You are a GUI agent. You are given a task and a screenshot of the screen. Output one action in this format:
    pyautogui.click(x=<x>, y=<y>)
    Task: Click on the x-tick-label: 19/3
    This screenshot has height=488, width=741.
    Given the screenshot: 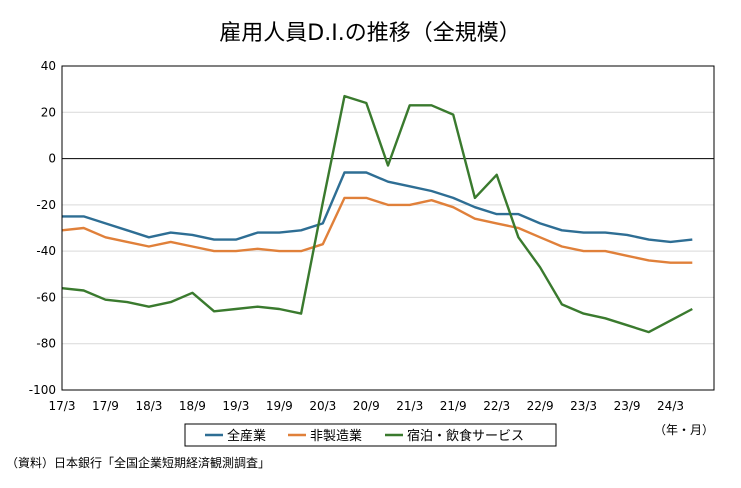 What is the action you would take?
    pyautogui.click(x=235, y=406)
    